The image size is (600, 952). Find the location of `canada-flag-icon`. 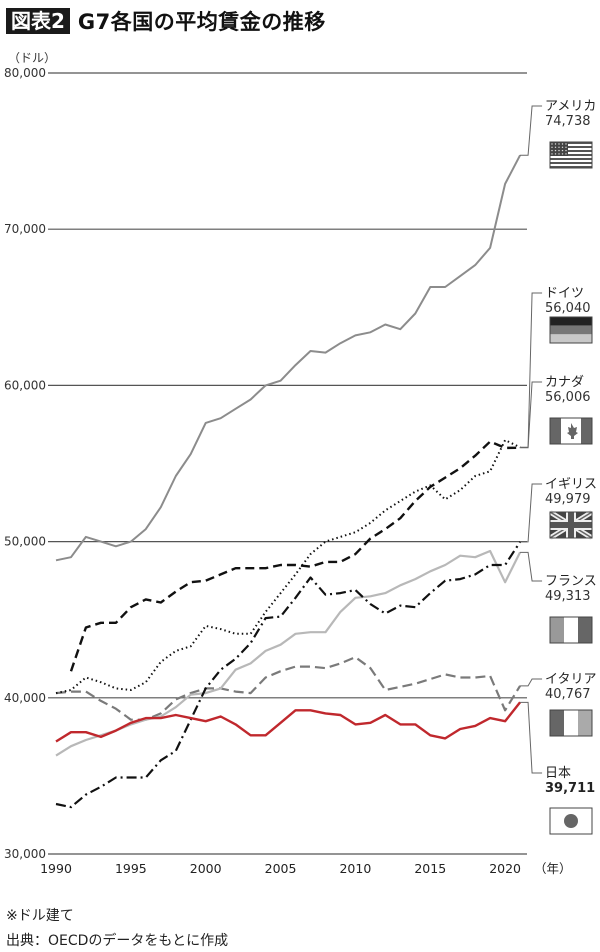

canada-flag-icon is located at coordinates (571, 431).